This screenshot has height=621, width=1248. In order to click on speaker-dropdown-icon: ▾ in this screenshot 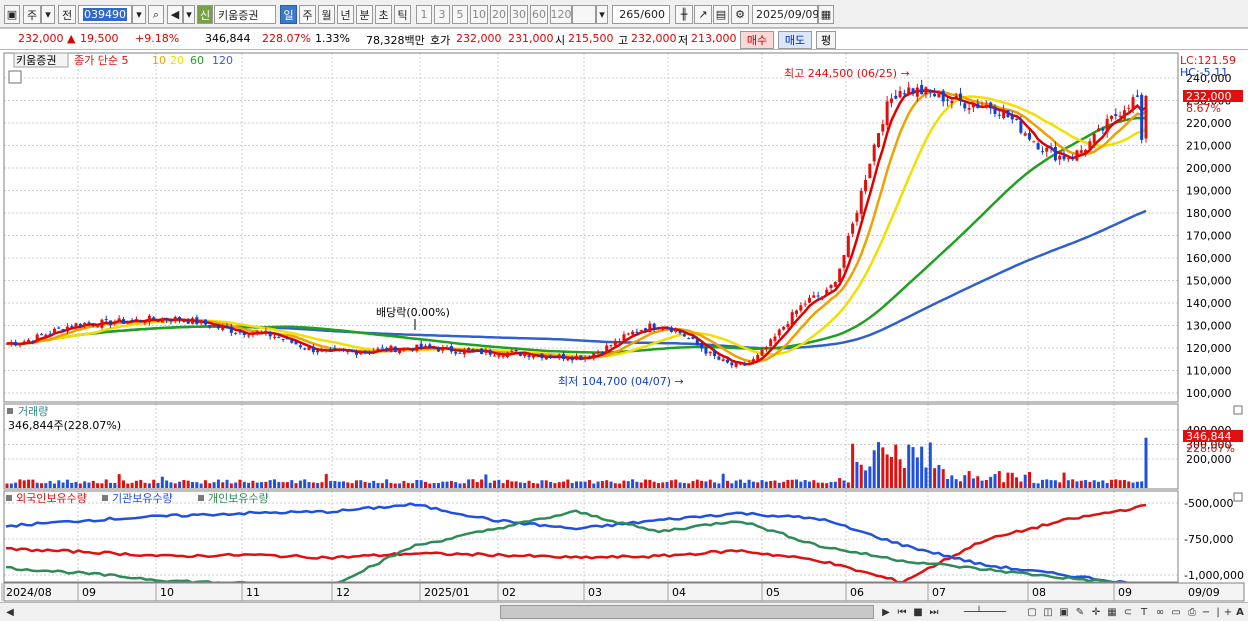, I will do `click(189, 14)`.